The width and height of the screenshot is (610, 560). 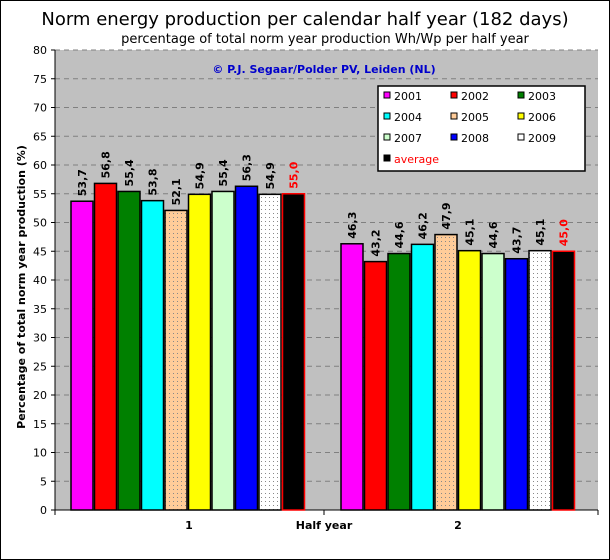 I want to click on y-tick-label: 65, so click(x=40, y=136).